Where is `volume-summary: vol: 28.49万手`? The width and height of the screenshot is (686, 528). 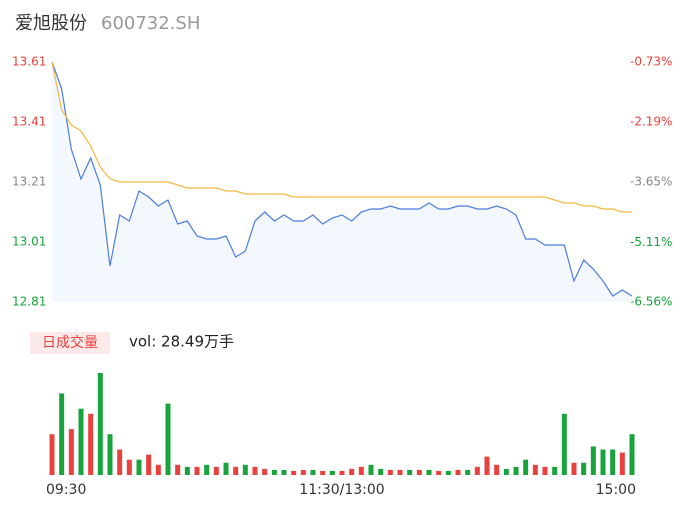 volume-summary: vol: 28.49万手 is located at coordinates (181, 342).